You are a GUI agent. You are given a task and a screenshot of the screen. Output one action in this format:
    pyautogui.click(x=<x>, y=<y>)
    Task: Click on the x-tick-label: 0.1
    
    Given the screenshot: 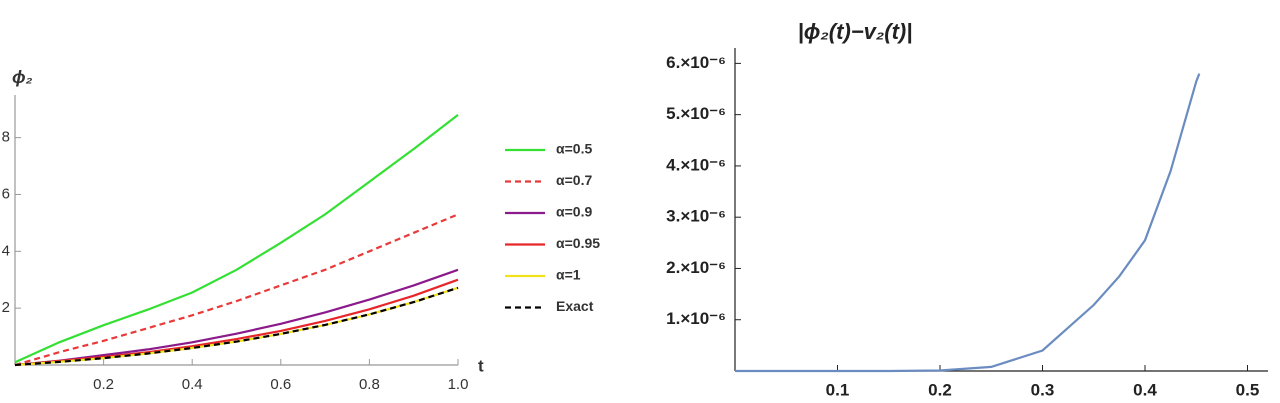 What is the action you would take?
    pyautogui.click(x=838, y=389)
    